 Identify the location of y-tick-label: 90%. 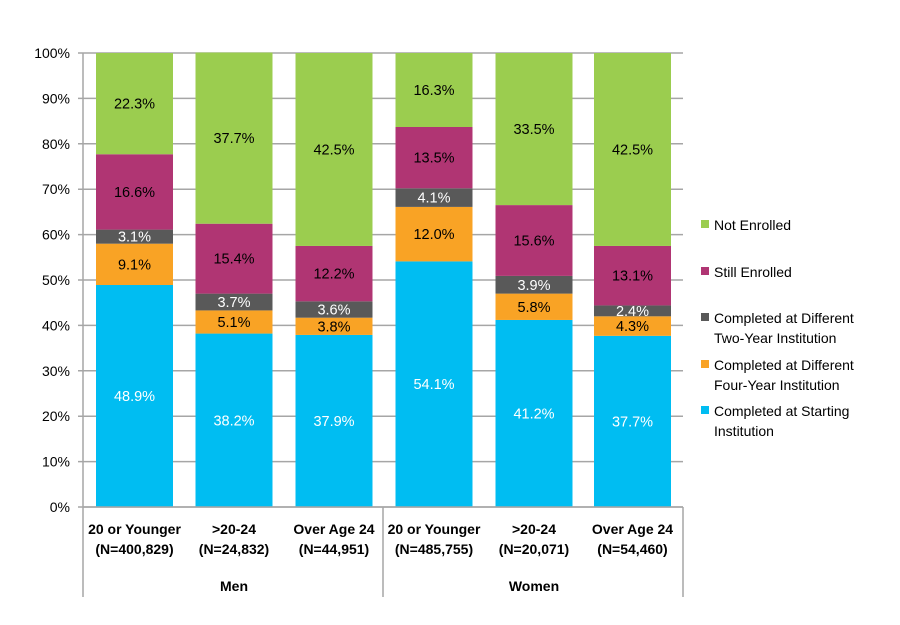
(56, 98).